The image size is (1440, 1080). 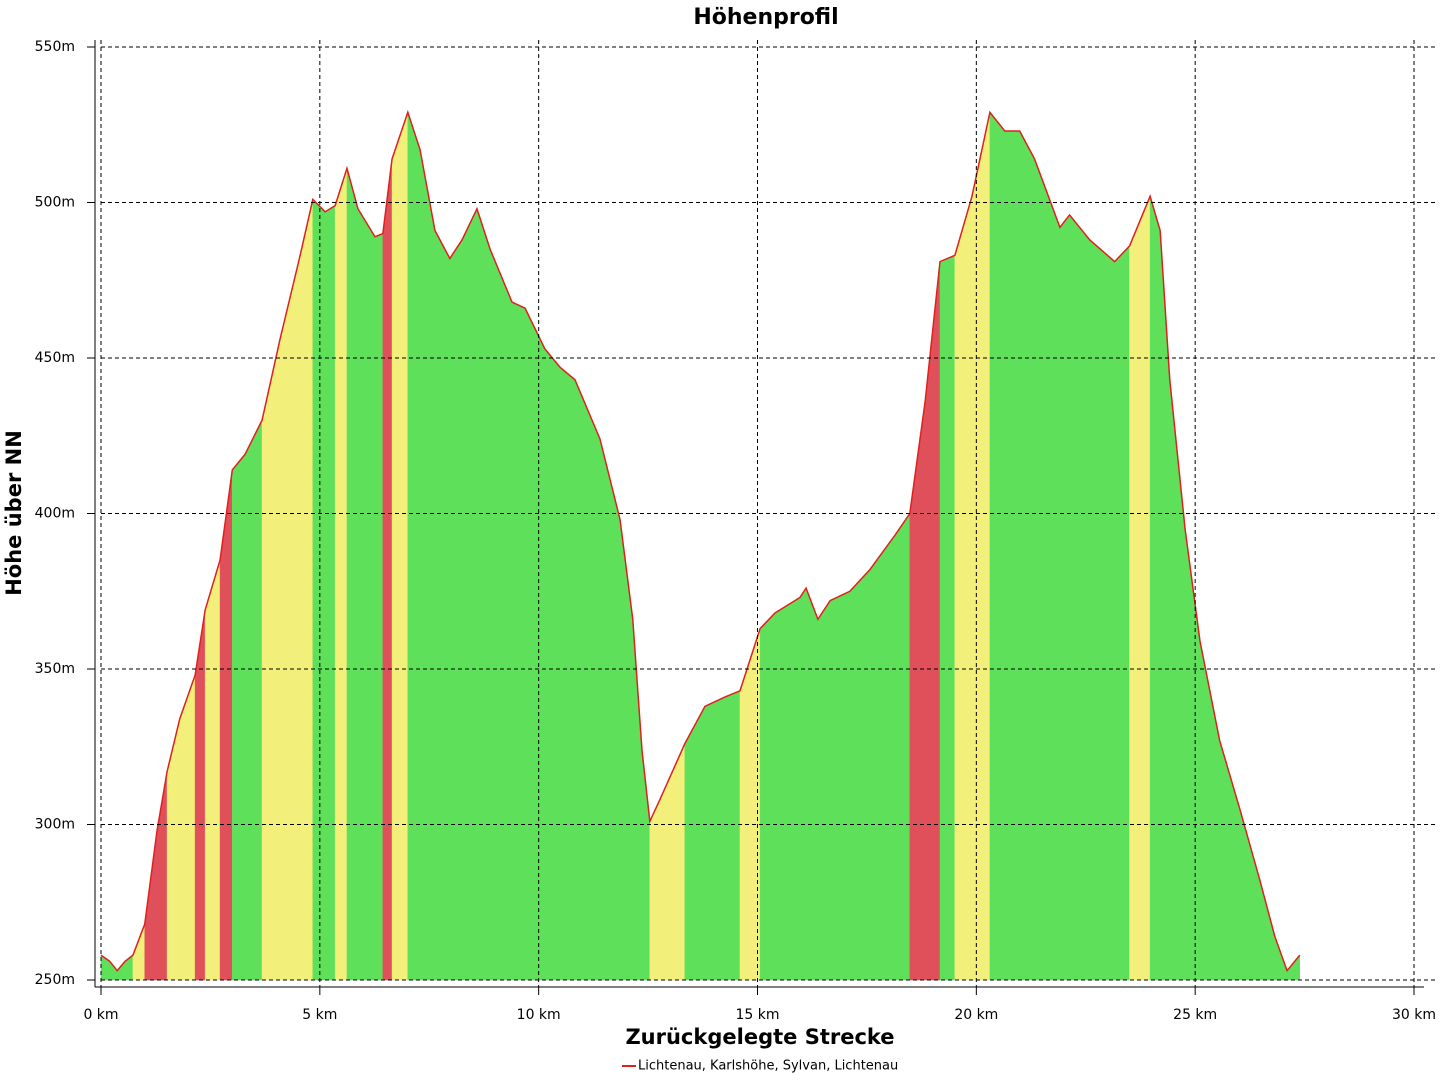 What do you see at coordinates (757, 1015) in the screenshot?
I see `x-tick-label: 15 km` at bounding box center [757, 1015].